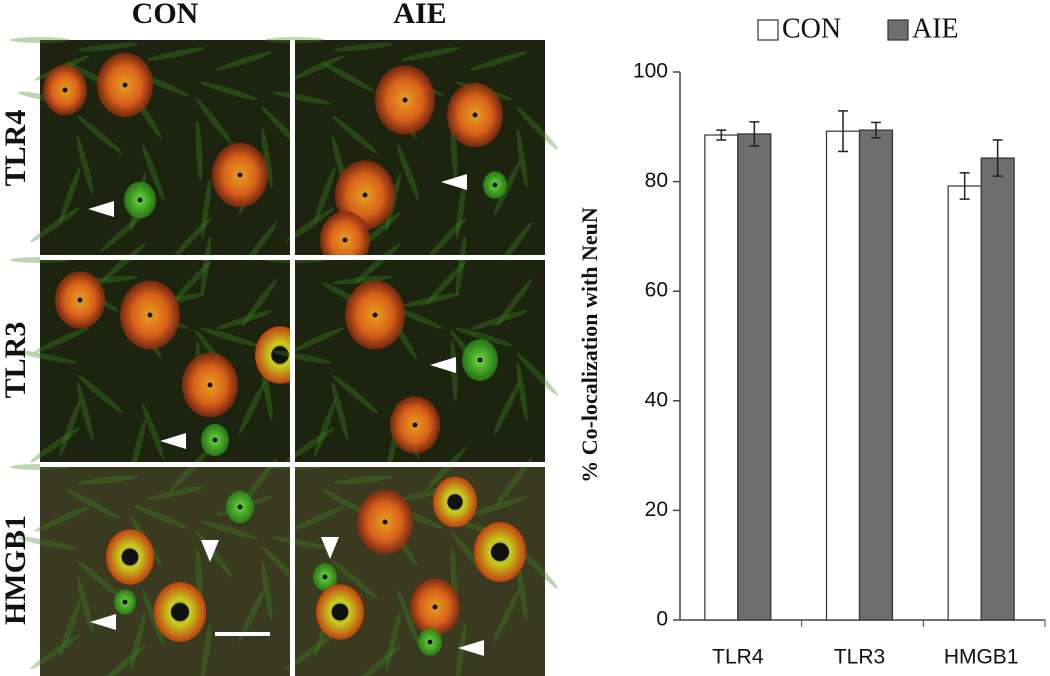 The image size is (1050, 676). I want to click on scale-bar, so click(242, 634).